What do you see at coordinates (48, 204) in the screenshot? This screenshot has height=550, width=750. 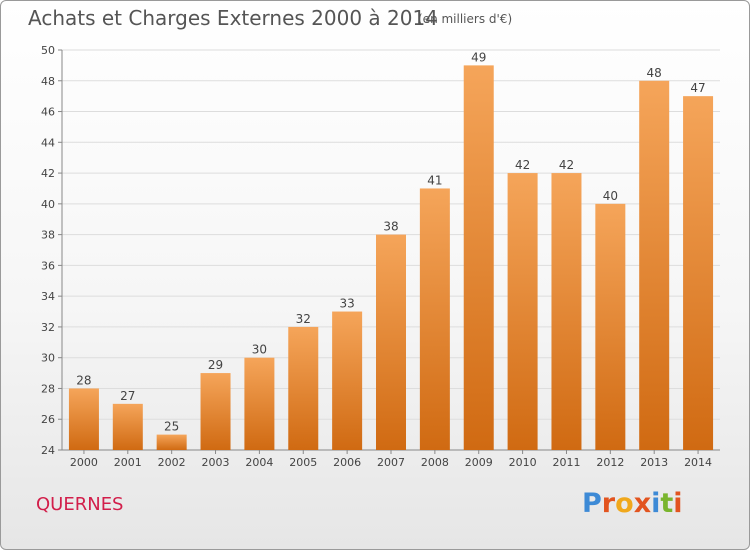 I see `y-tick-label: 40` at bounding box center [48, 204].